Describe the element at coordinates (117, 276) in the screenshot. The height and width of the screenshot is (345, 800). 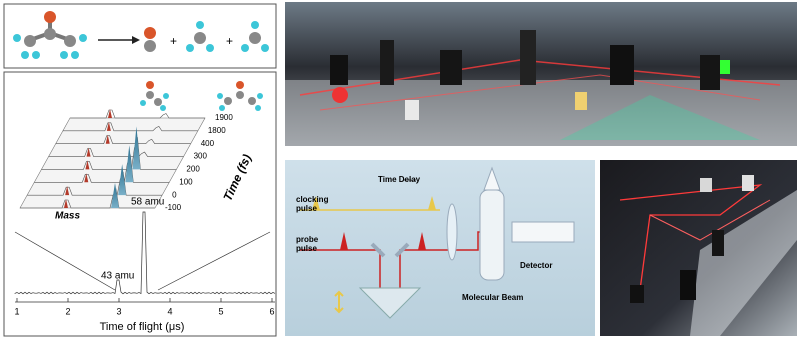
I see `peak-label: 43 amu` at that location.